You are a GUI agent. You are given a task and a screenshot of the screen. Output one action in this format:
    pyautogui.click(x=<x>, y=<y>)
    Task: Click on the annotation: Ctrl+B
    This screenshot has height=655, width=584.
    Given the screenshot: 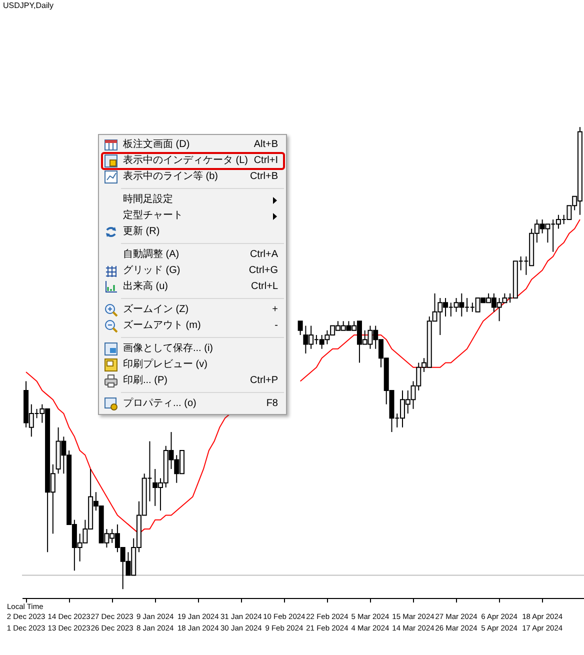 What is the action you would take?
    pyautogui.click(x=264, y=177)
    